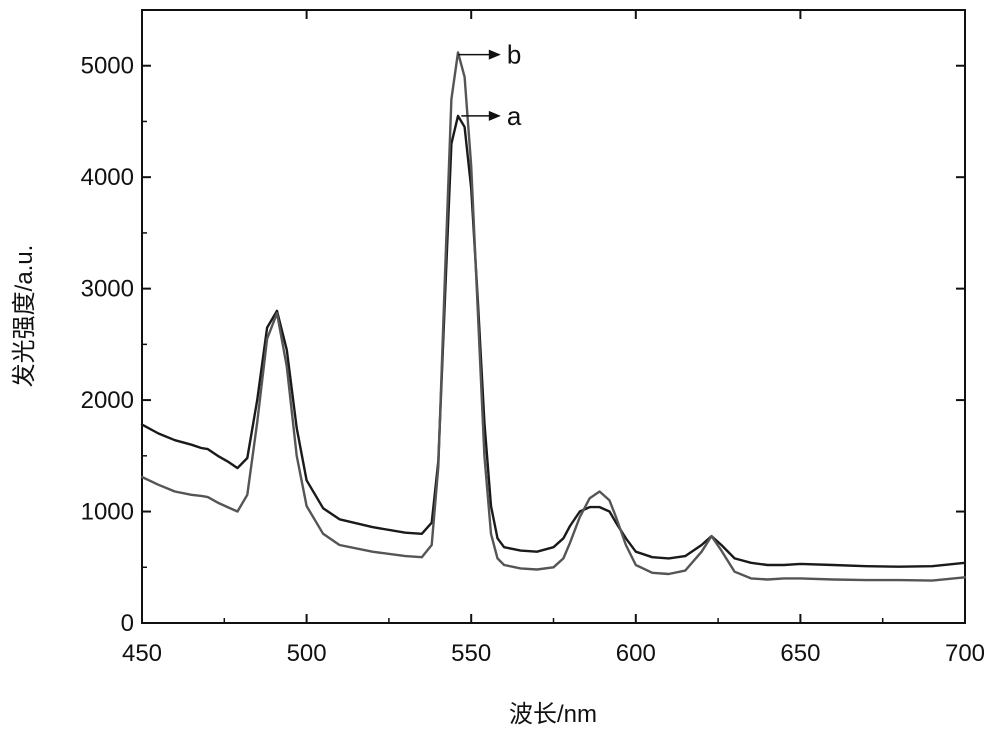 This screenshot has width=1000, height=735. I want to click on y-tick-label: 4000, so click(107, 177).